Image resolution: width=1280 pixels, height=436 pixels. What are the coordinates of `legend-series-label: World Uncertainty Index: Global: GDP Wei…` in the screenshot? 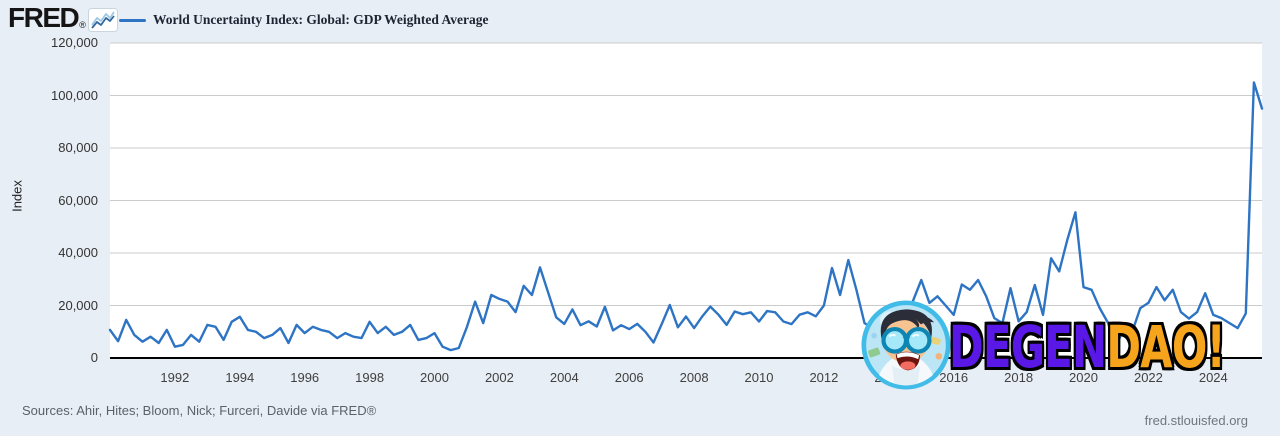 It's located at (321, 19).